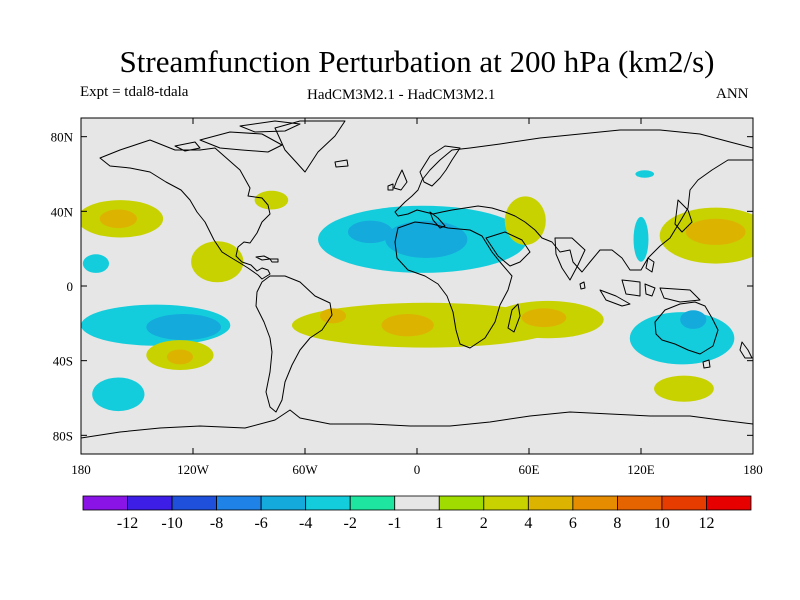 Image resolution: width=800 pixels, height=600 pixels. I want to click on y-tick-label-3: 40S, so click(63, 361).